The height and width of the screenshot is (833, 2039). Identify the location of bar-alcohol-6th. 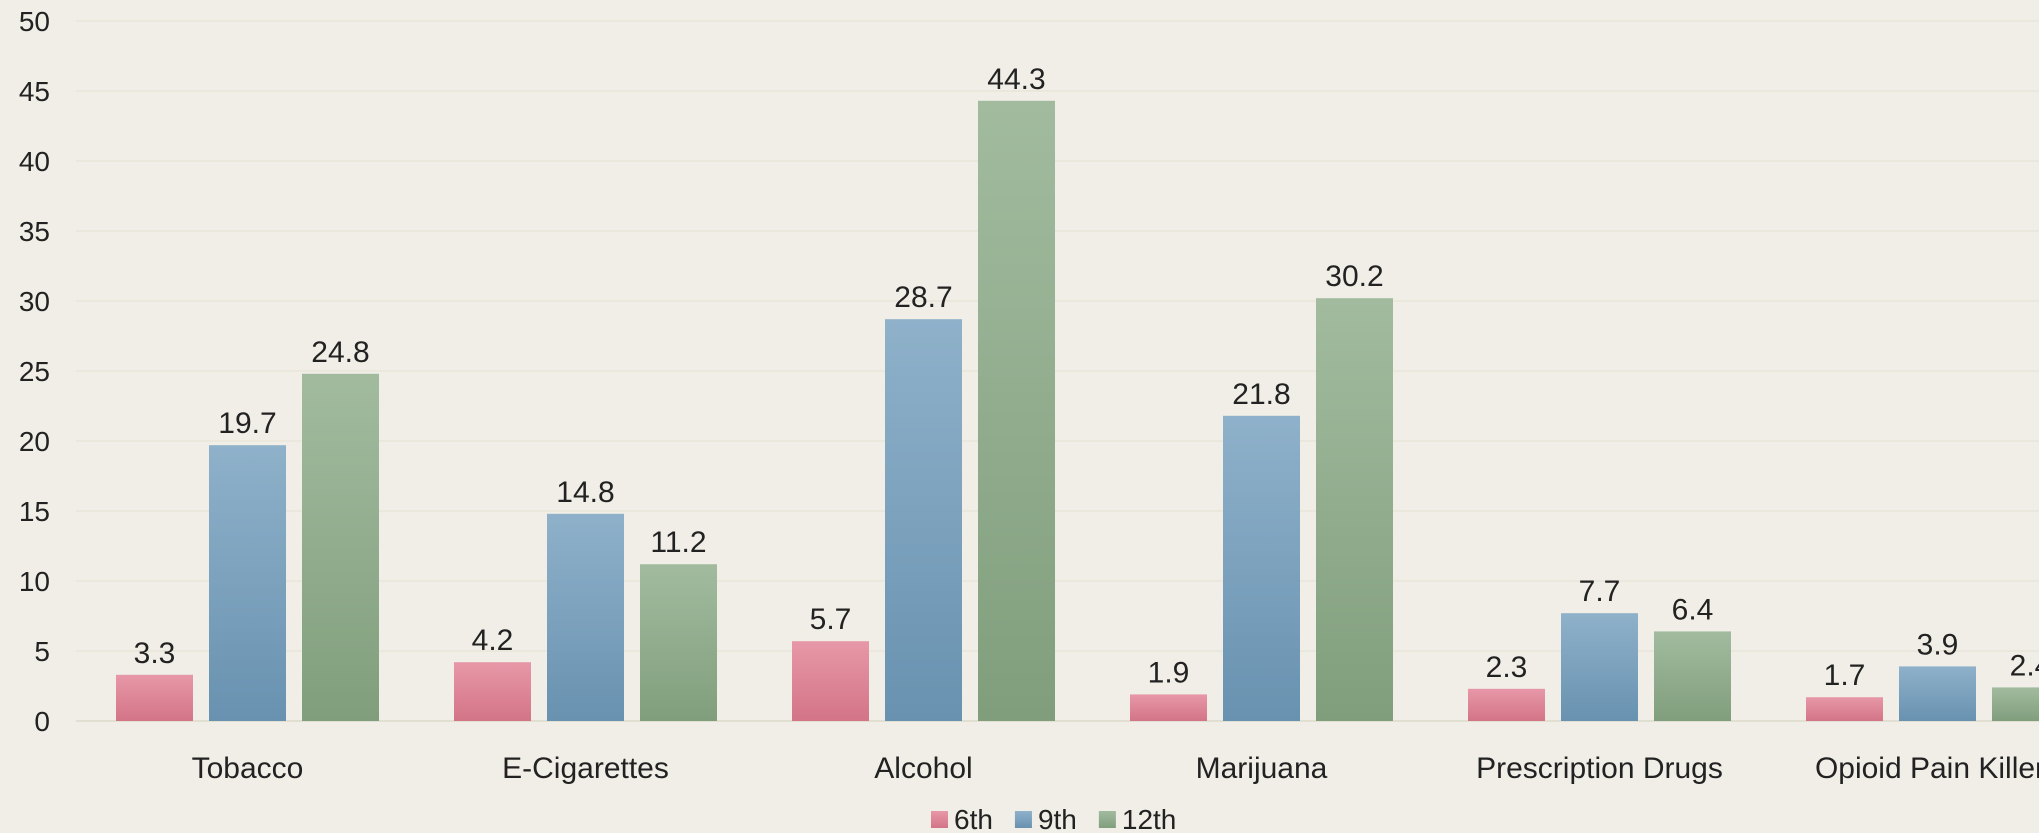
(830, 681).